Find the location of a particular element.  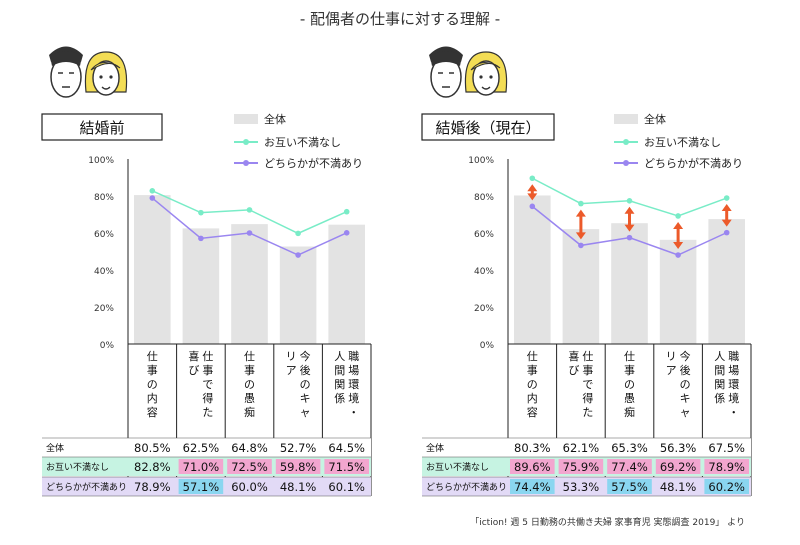

table-cell-value: 82.8% is located at coordinates (152, 467).